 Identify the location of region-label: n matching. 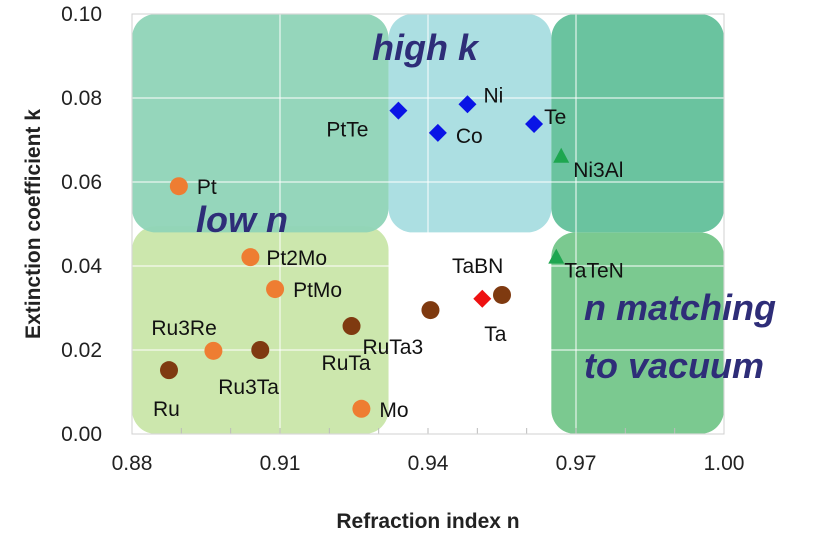
(680, 307).